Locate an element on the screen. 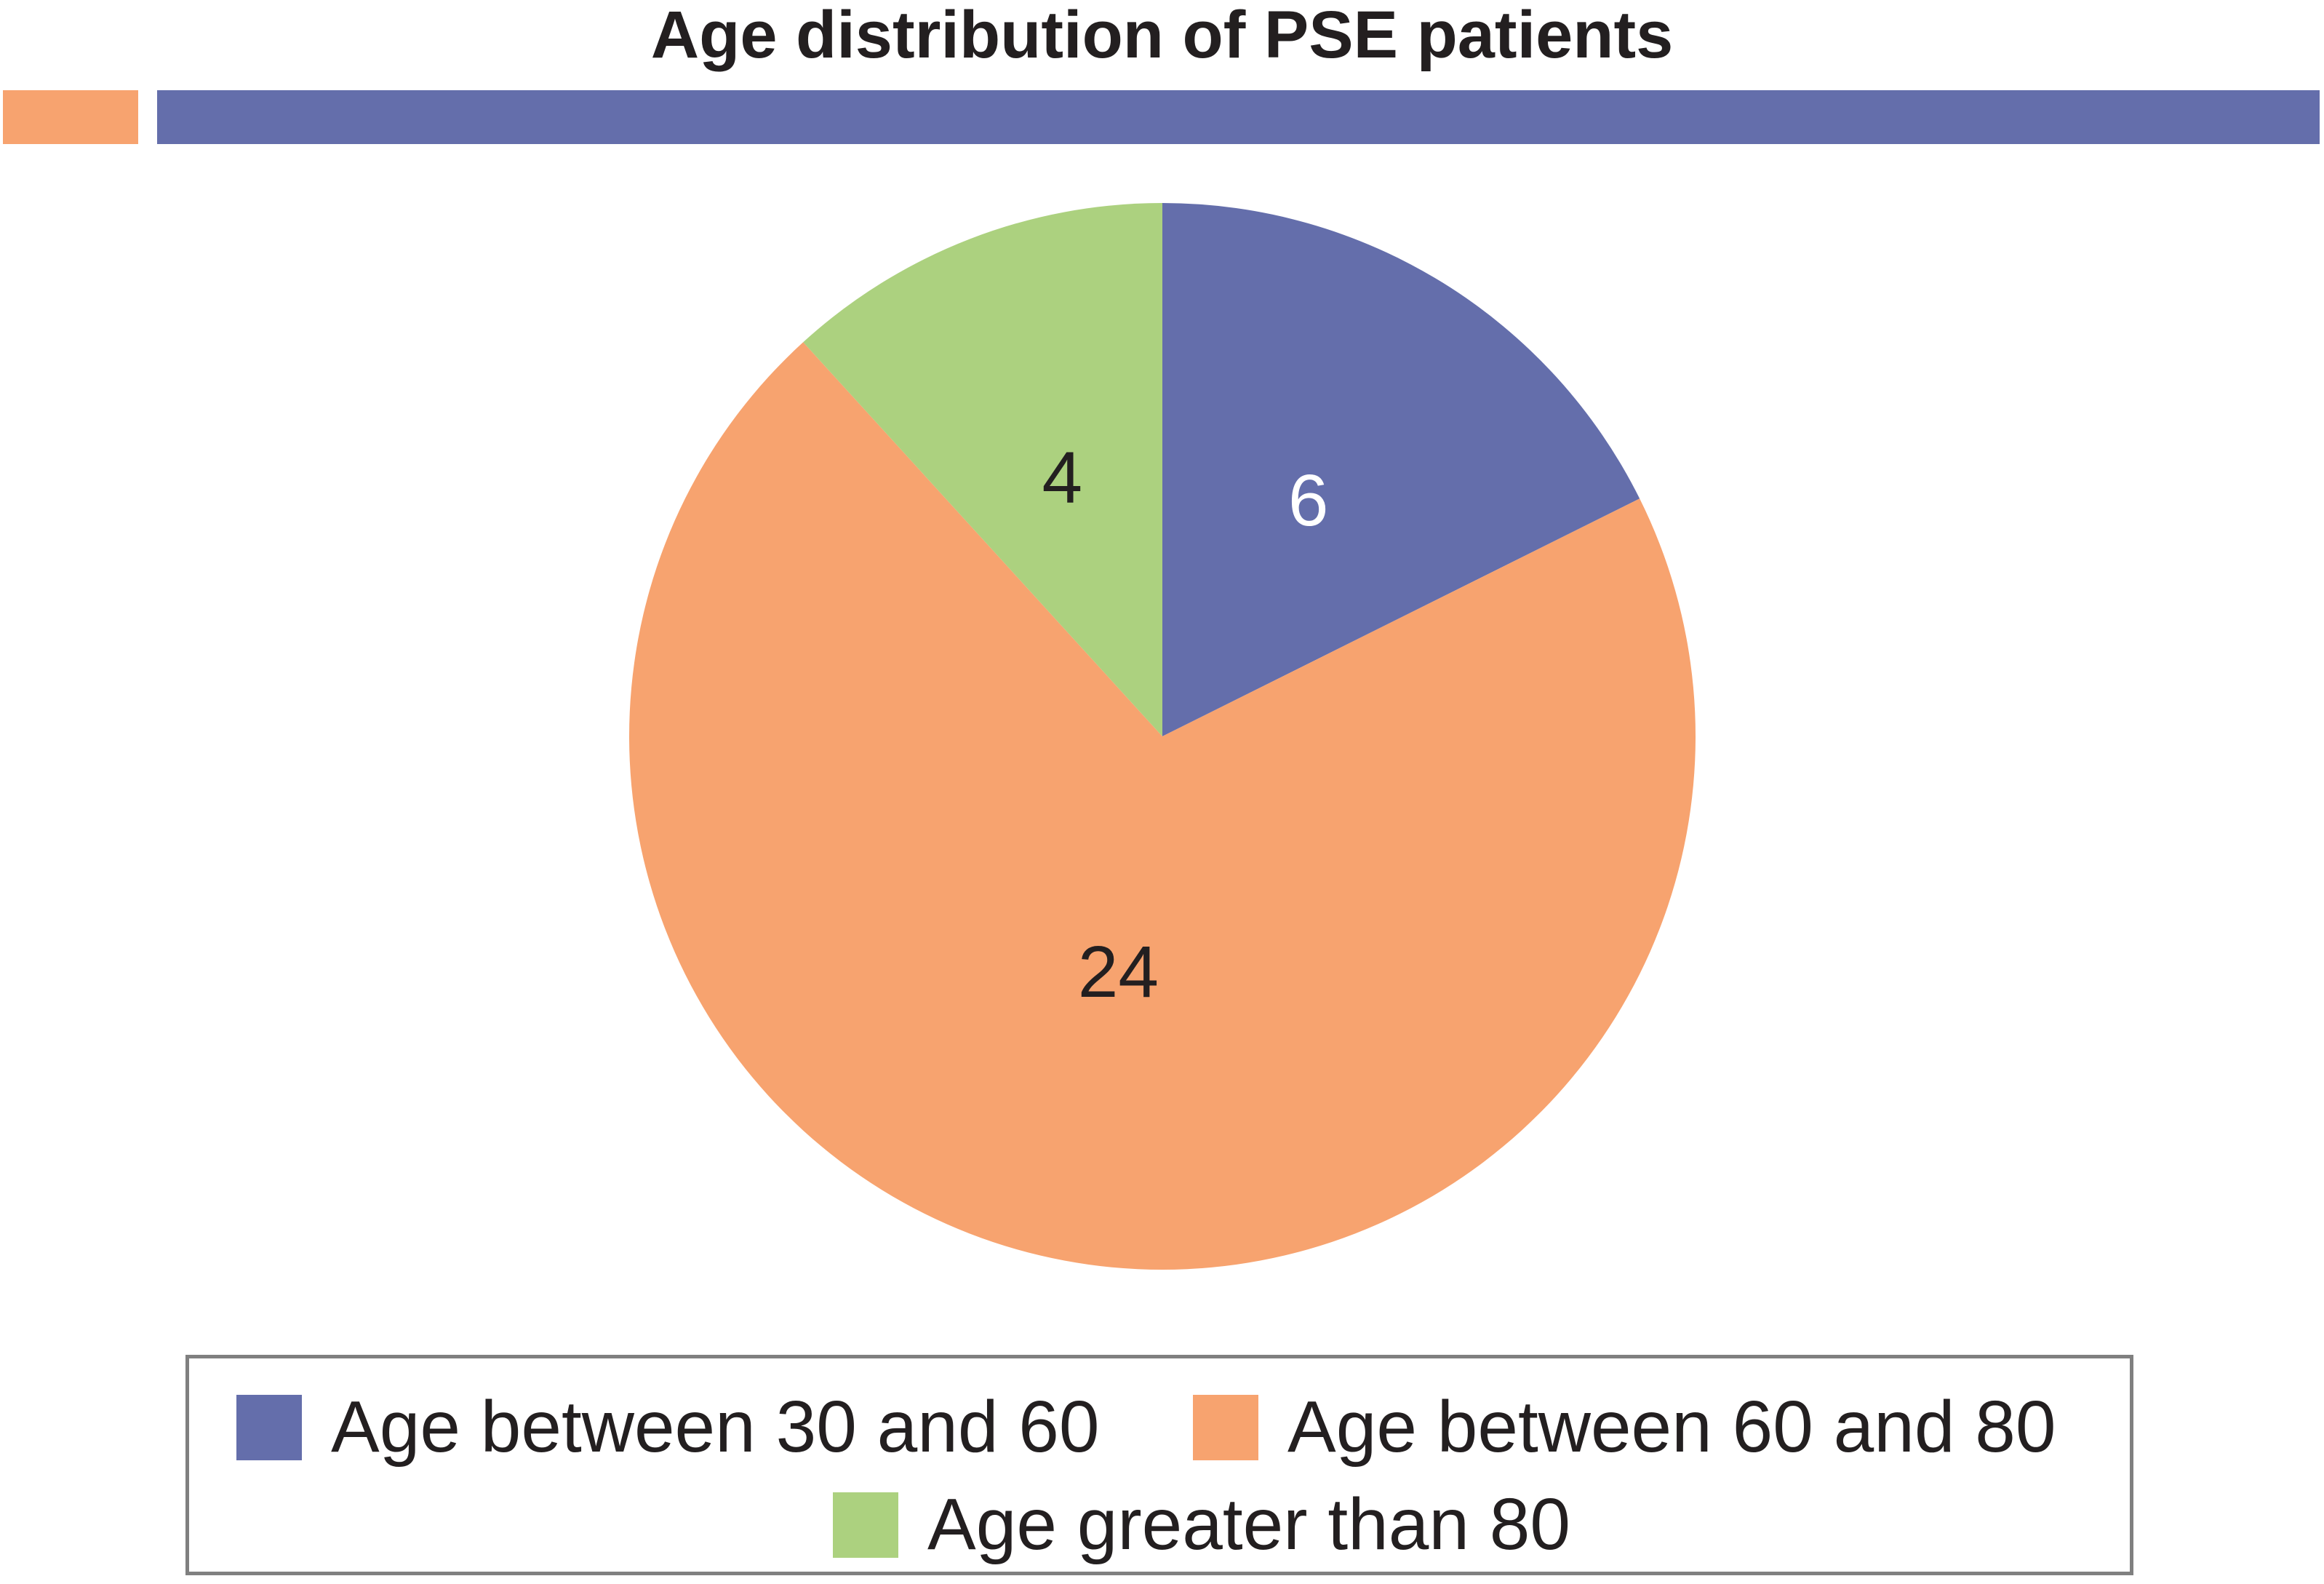 The height and width of the screenshot is (1584, 2324). slice-value-label: 6 is located at coordinates (1308, 500).